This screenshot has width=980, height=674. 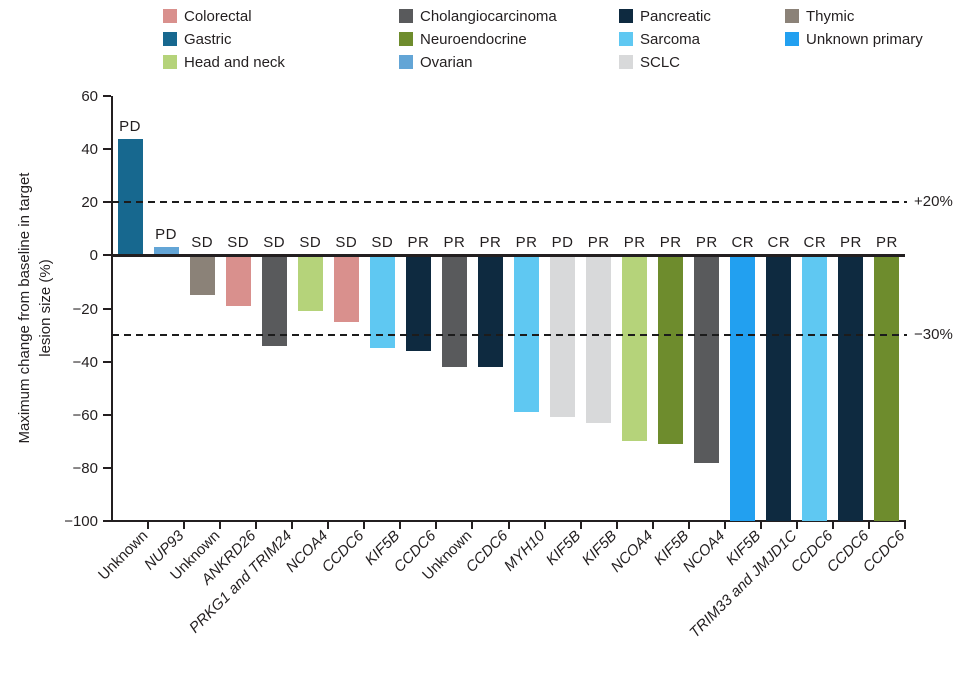 What do you see at coordinates (508, 521) in the screenshot?
I see `x-axis-line` at bounding box center [508, 521].